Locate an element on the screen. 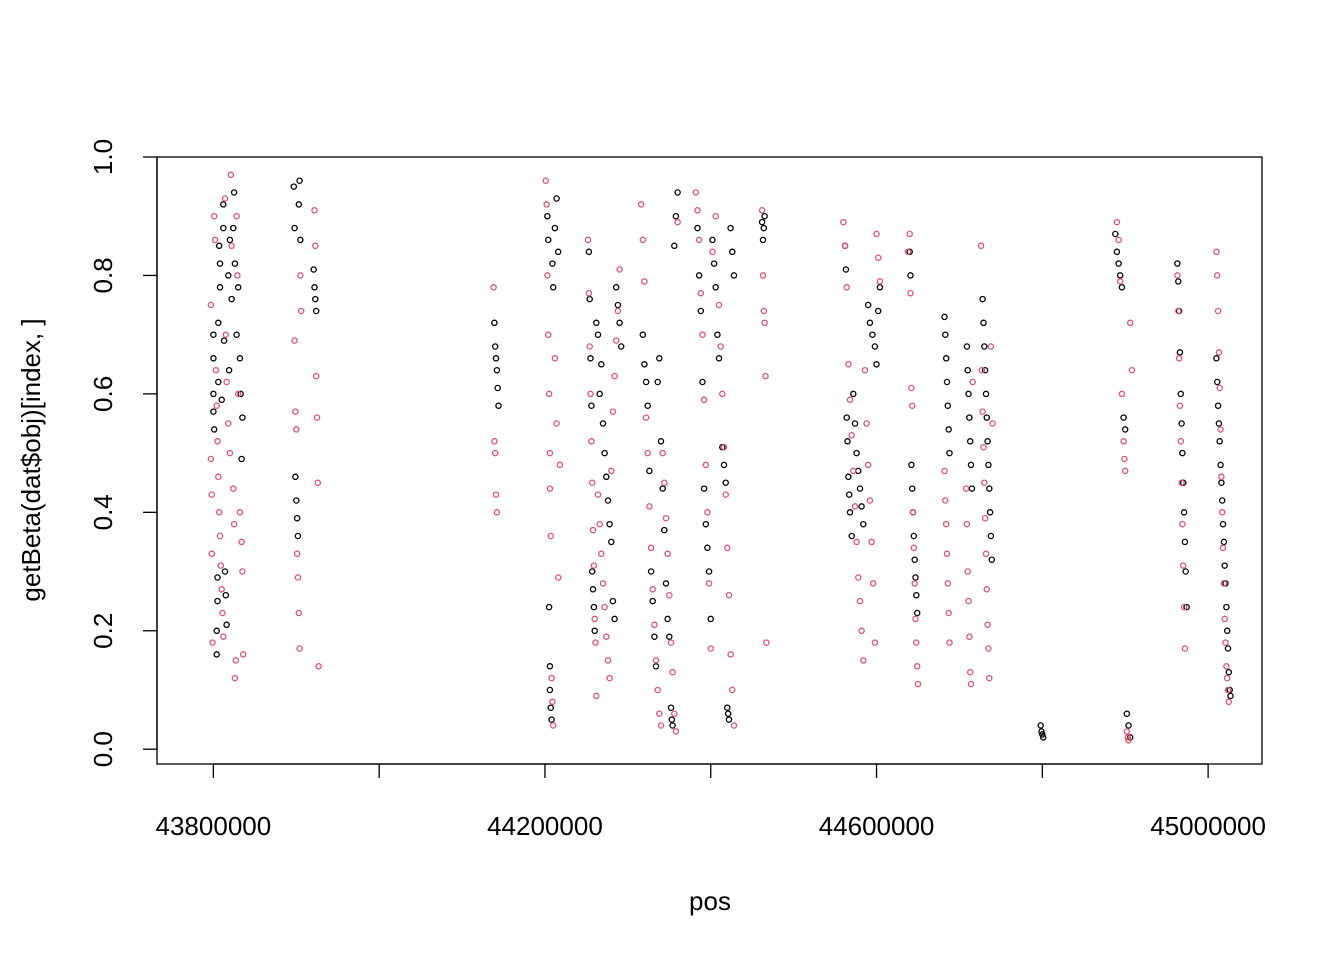  y-axis: 0.0 0.2 0.4 0.6 0.8 1.0 is located at coordinates (122, 453).